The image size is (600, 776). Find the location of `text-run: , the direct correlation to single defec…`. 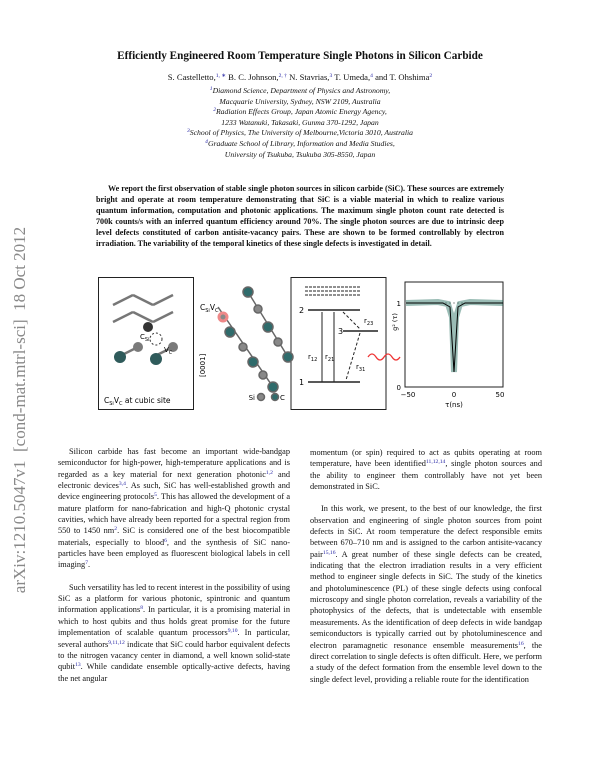

text-run: , the direct correlation to single defec… is located at coordinates (426, 662).